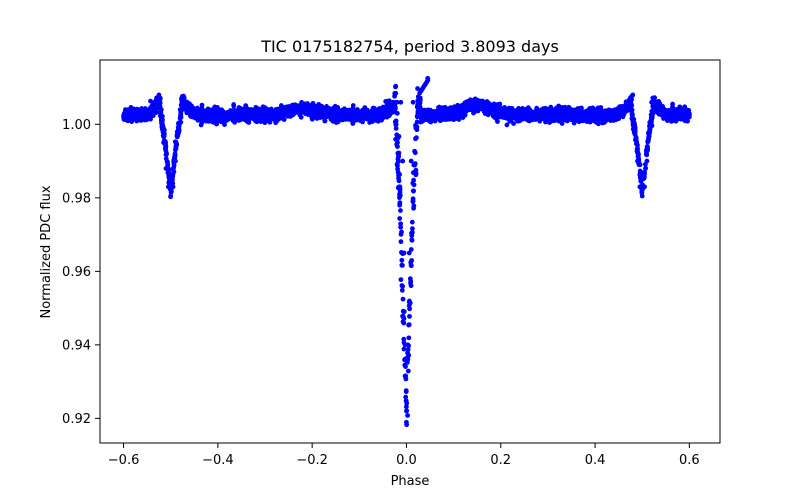  What do you see at coordinates (76, 345) in the screenshot?
I see `y-tick-label: 0.94` at bounding box center [76, 345].